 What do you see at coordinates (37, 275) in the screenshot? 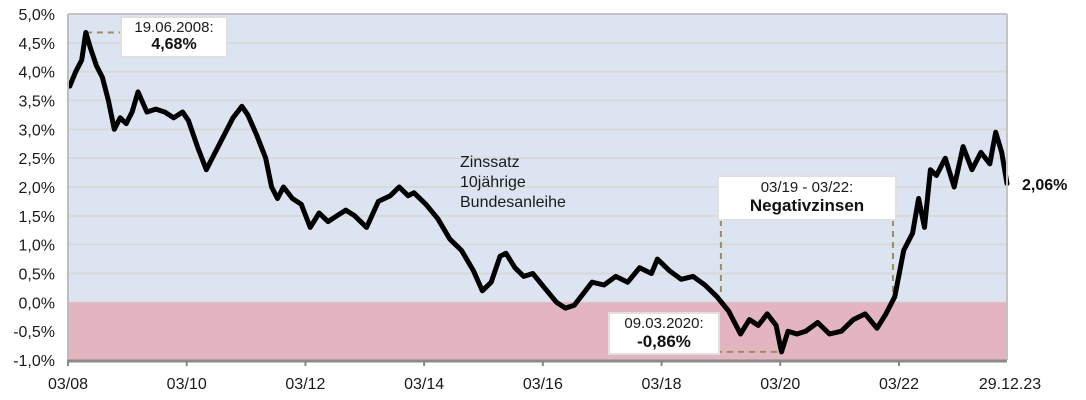
I see `y-tick-label: 0,5%` at bounding box center [37, 275].